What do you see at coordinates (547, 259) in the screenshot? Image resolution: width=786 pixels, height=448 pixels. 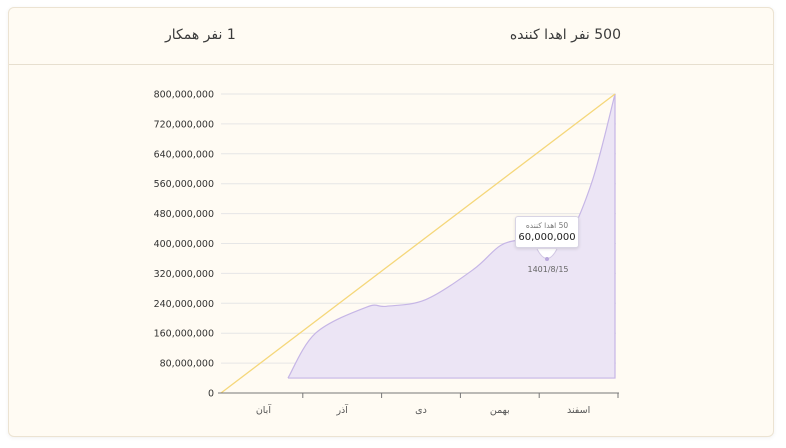 I see `data-point` at bounding box center [547, 259].